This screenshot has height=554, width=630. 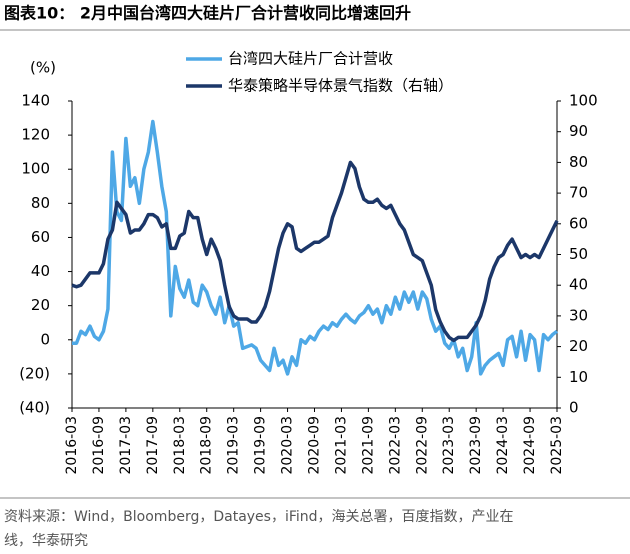 What do you see at coordinates (34, 408) in the screenshot?
I see `y-tick-label: (40)` at bounding box center [34, 408].